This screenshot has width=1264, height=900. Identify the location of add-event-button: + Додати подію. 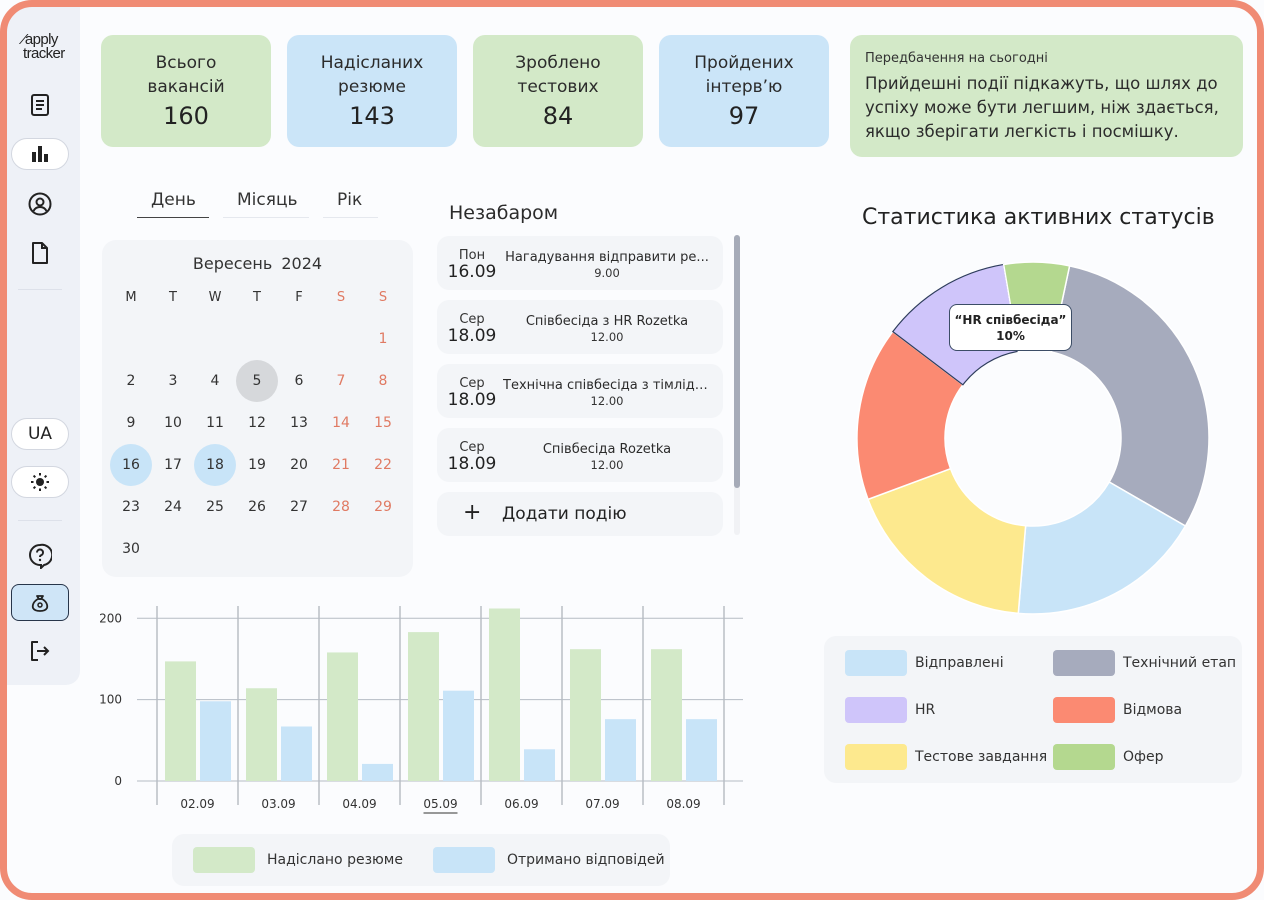
(580, 514).